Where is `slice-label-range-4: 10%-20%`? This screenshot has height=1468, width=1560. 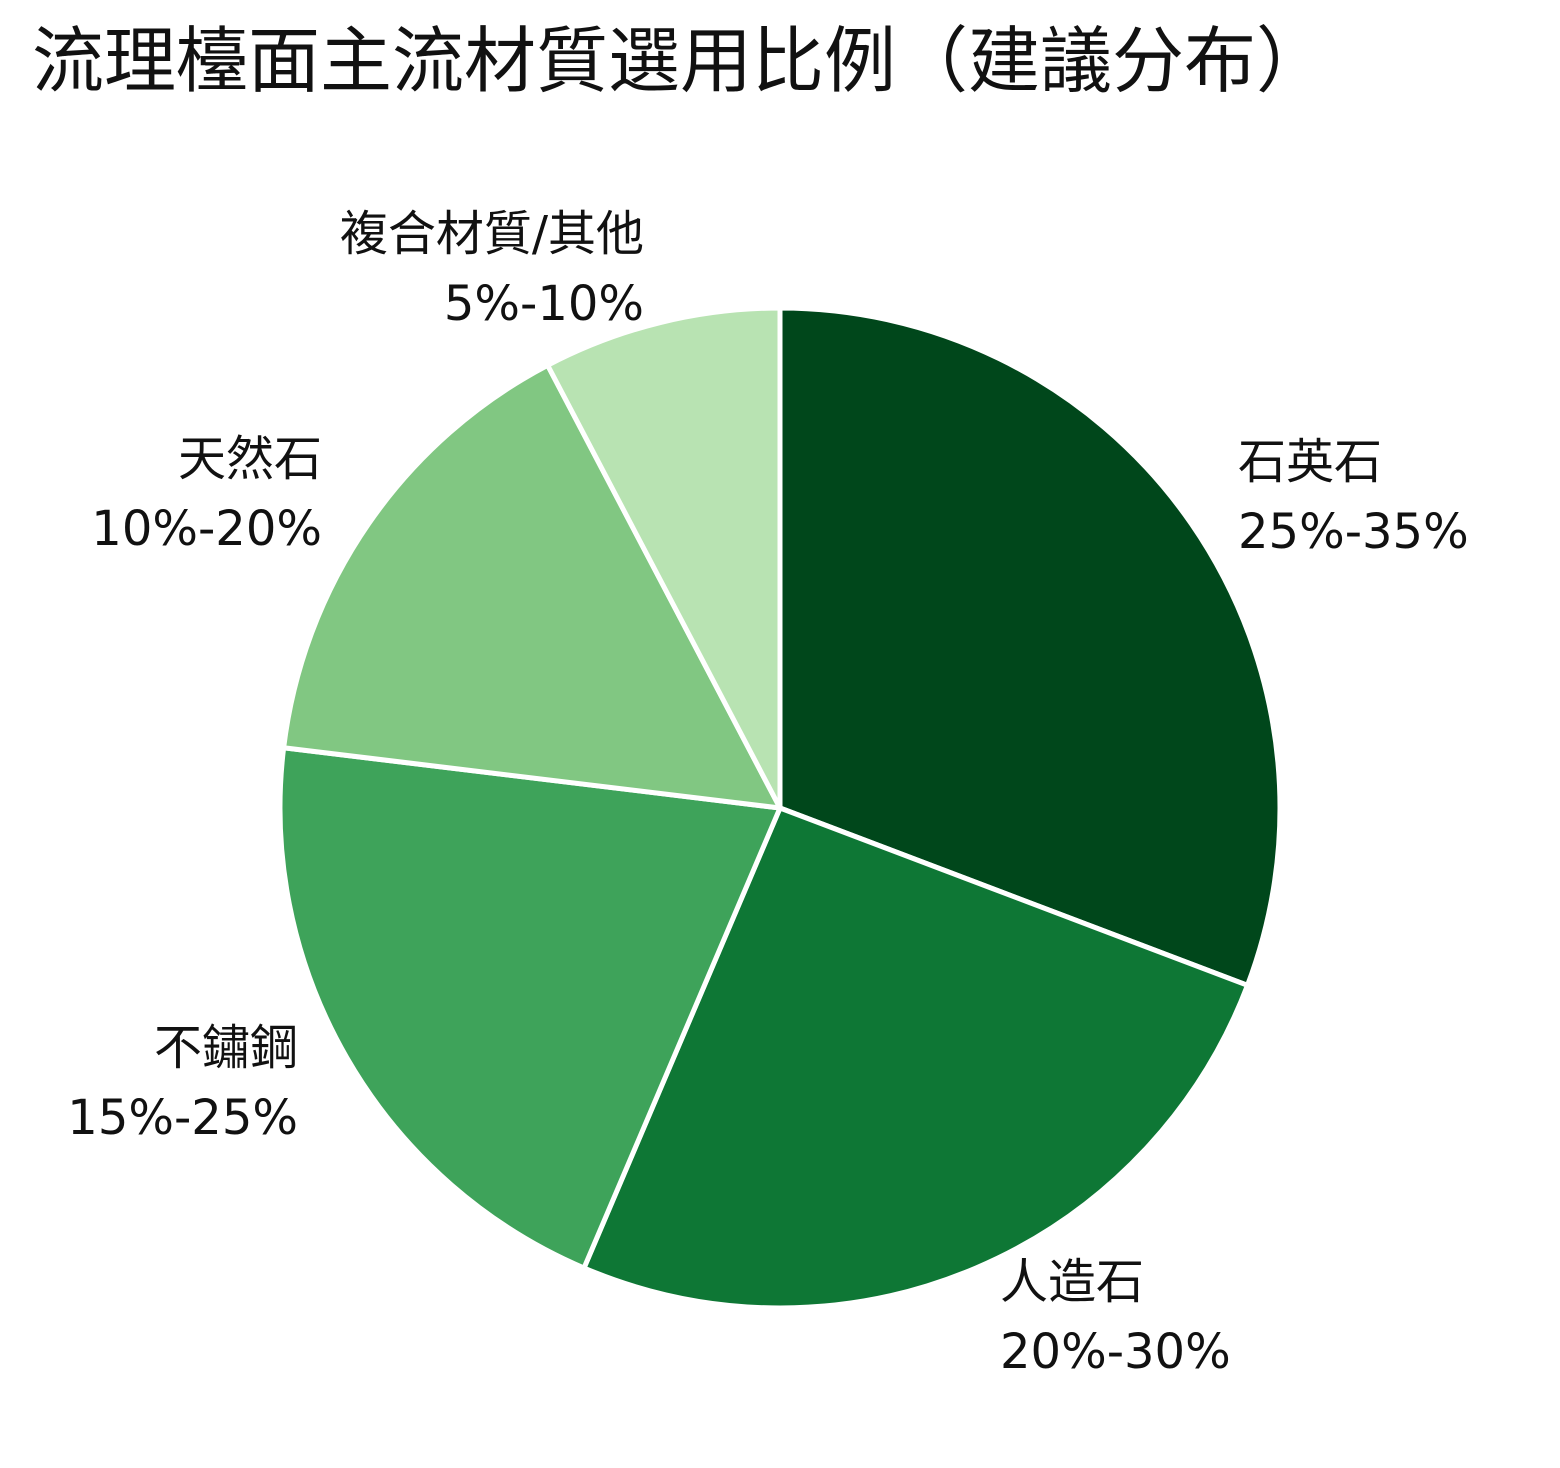
slice-label-range-4: 10%-20% is located at coordinates (206, 529).